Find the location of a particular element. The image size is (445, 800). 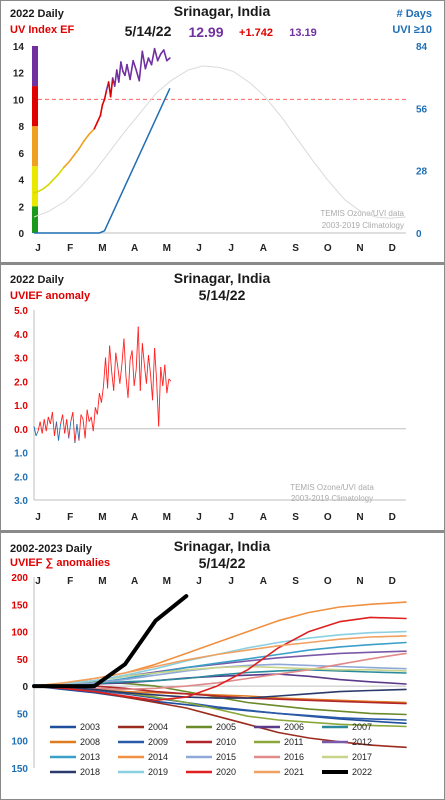

right-tick-label: 28 is located at coordinates (422, 172).